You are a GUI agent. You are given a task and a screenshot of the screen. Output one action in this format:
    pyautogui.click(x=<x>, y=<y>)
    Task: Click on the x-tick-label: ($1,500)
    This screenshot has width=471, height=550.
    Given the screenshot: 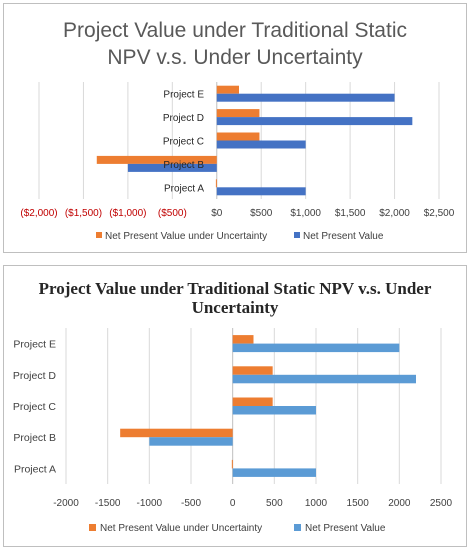 What is the action you would take?
    pyautogui.click(x=83, y=213)
    